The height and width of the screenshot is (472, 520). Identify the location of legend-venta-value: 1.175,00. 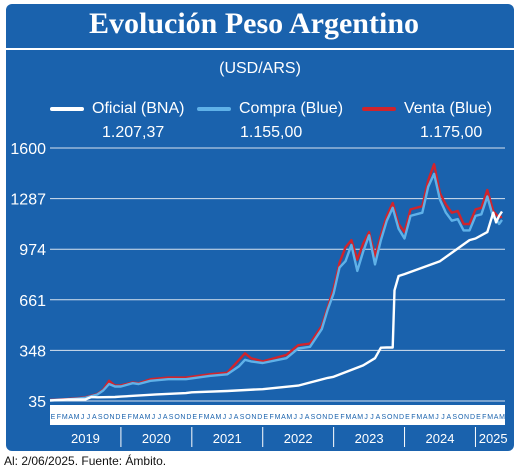
(451, 132).